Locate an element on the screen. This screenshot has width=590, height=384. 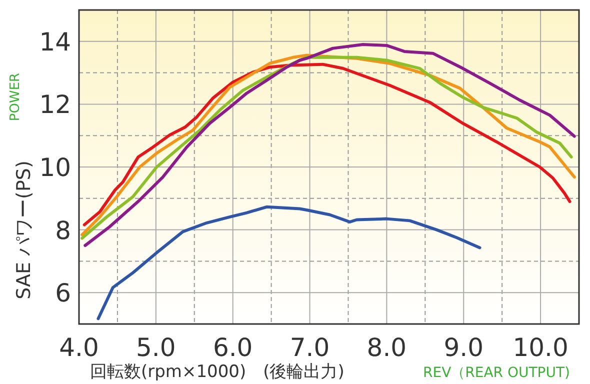
x-tick-label: 10.0 is located at coordinates (540, 347).